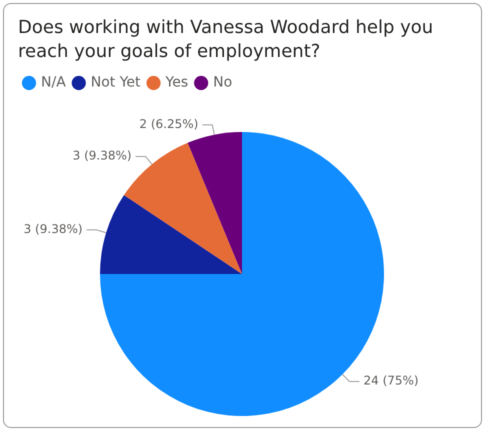 The image size is (487, 433). Describe the element at coordinates (116, 82) in the screenshot. I see `legend-label: Not Yet` at that location.